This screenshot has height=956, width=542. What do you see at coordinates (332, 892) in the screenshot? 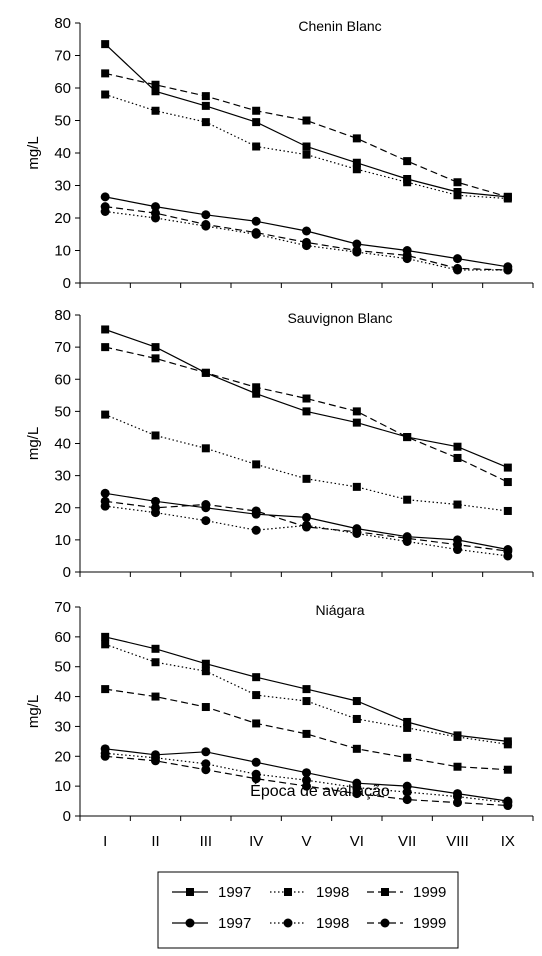
I see `legend-label: 1998` at bounding box center [332, 892].